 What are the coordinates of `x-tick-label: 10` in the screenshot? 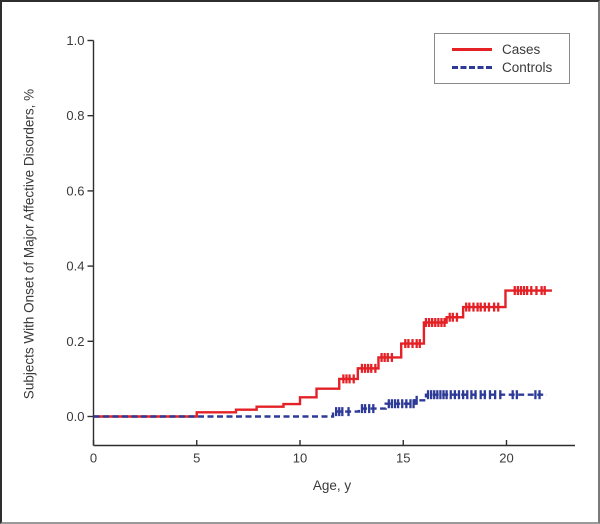 It's located at (300, 458).